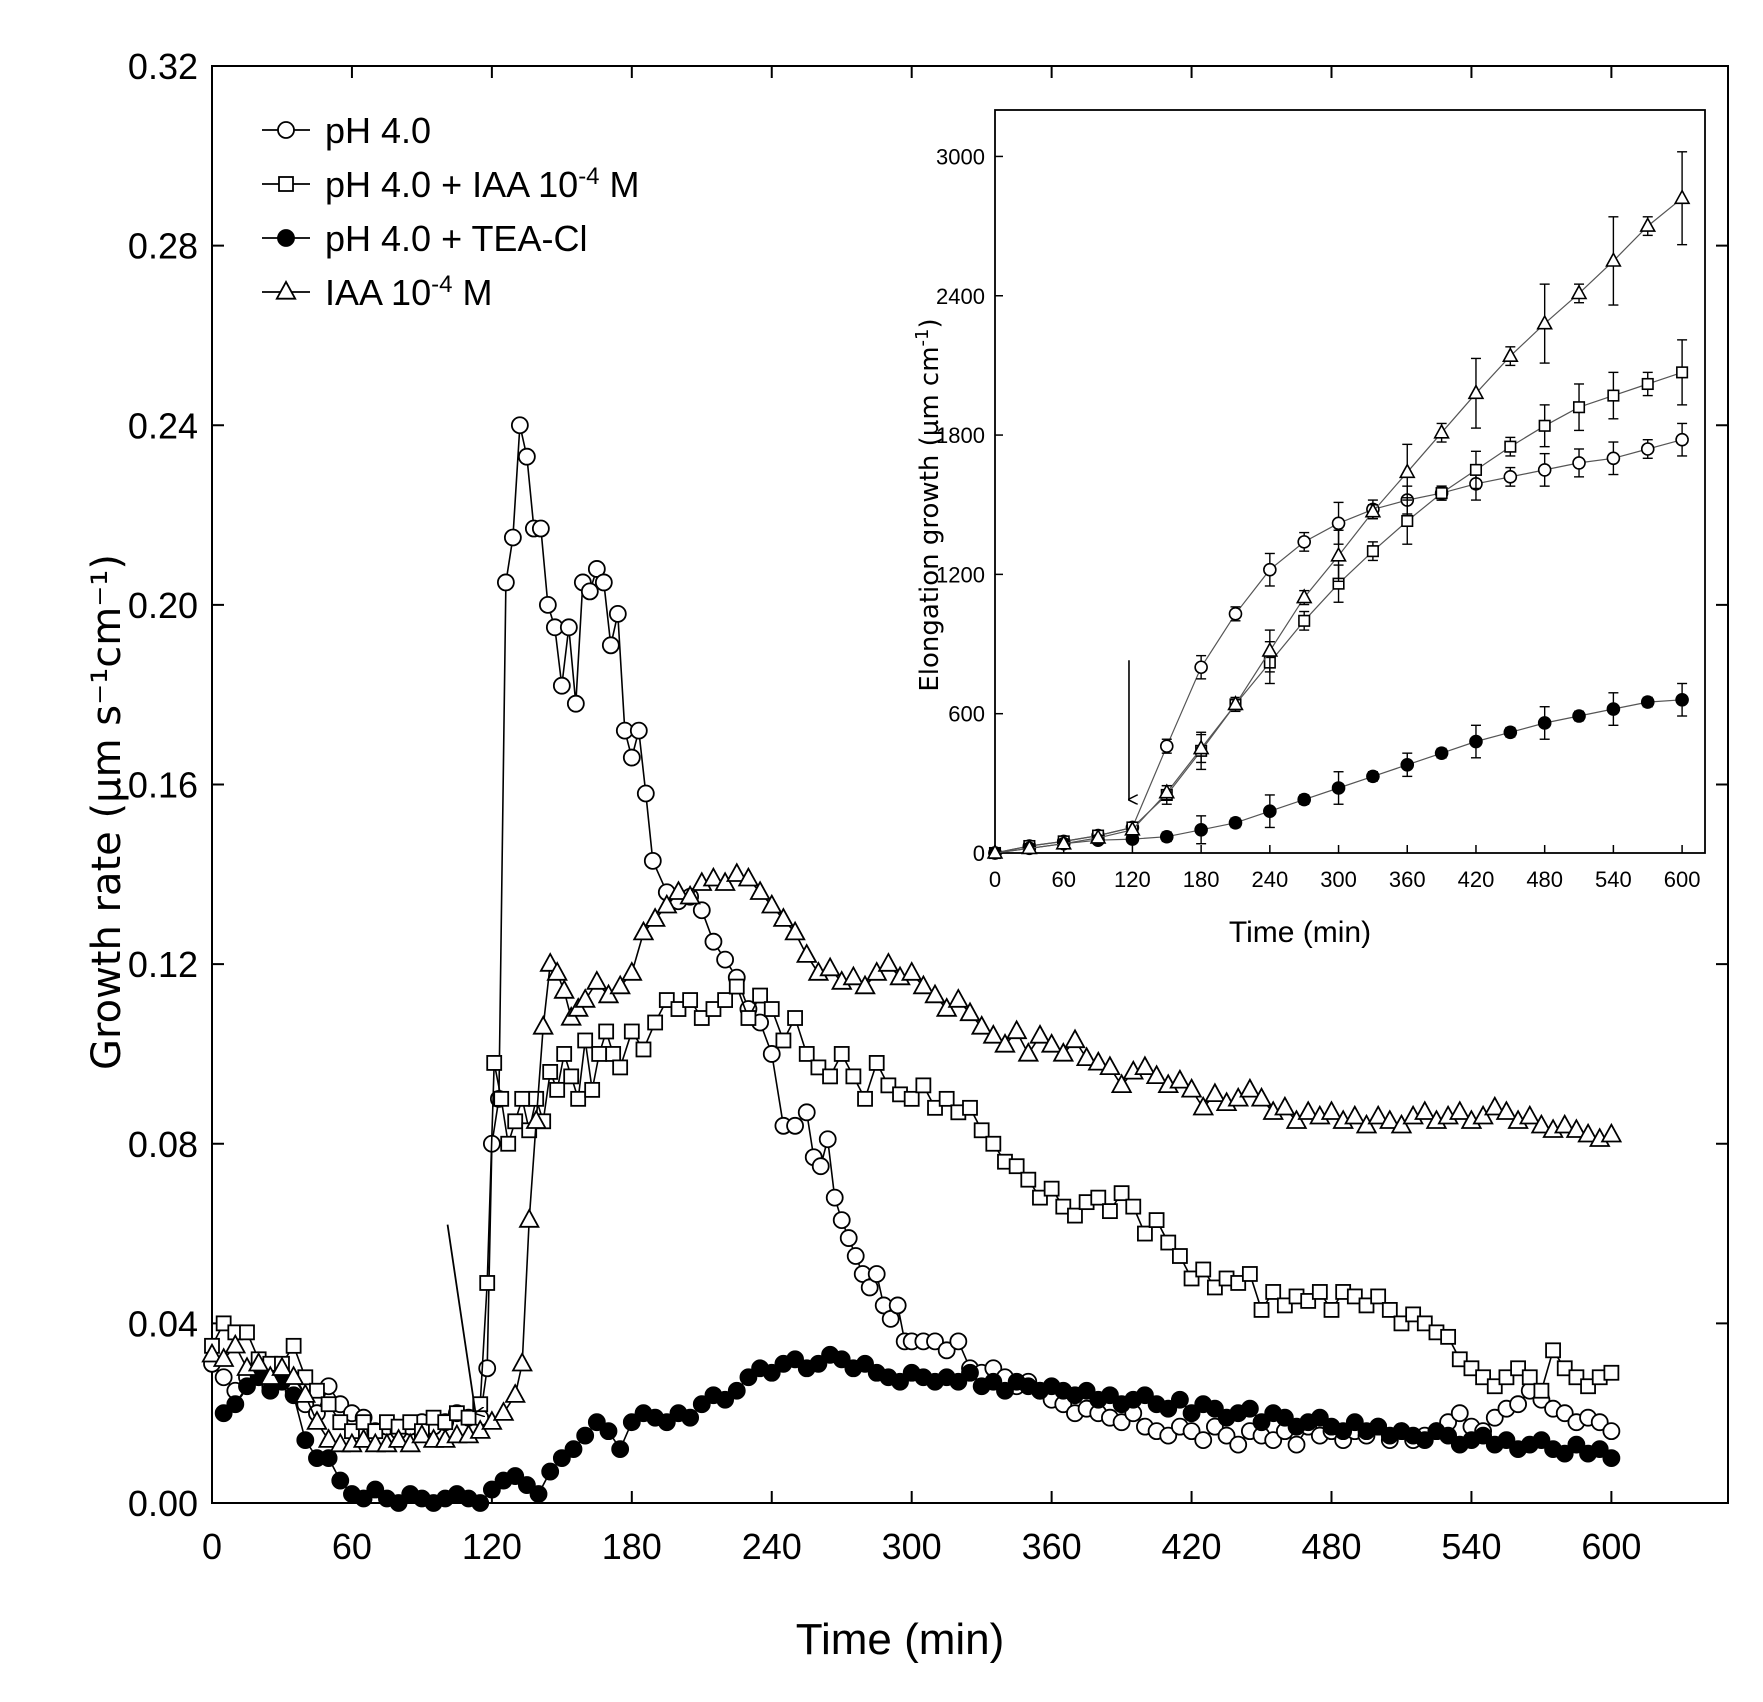 This screenshot has width=1763, height=1702. Describe the element at coordinates (900, 1639) in the screenshot. I see `main-x-axis-title: Time (min)` at that location.